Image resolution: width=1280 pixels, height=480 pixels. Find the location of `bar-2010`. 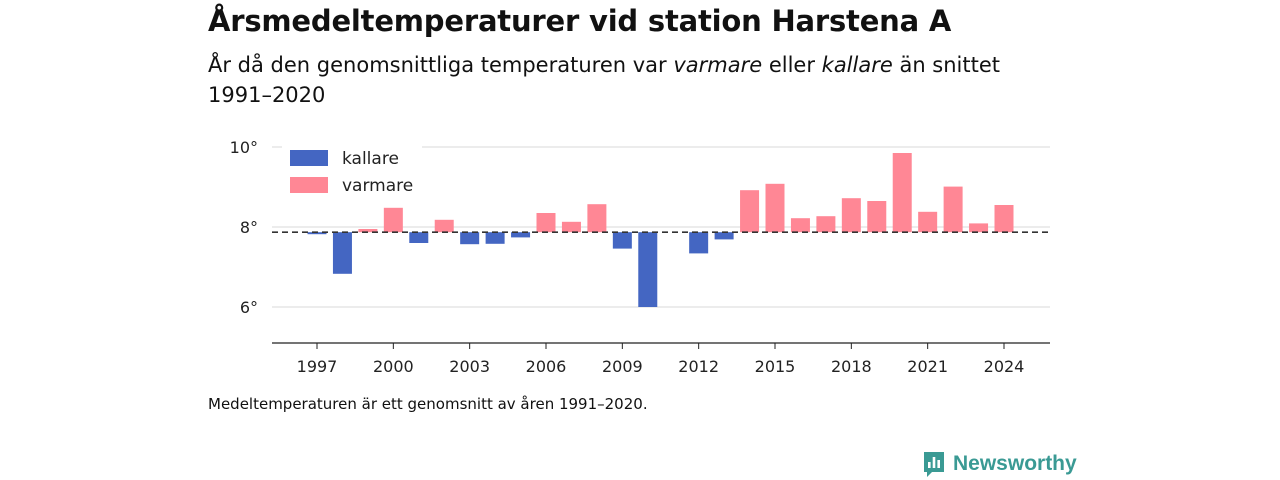

bar-2010 is located at coordinates (648, 269).